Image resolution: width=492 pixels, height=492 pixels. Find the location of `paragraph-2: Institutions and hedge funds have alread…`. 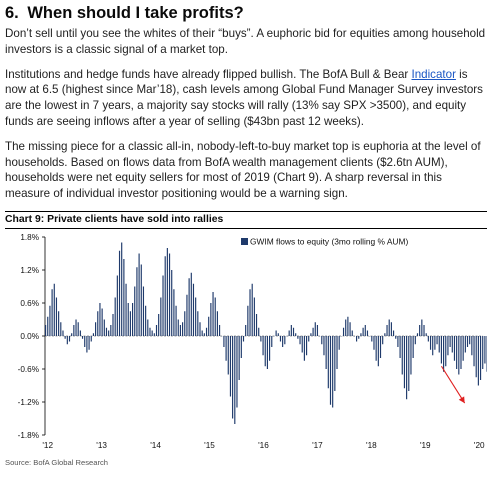

paragraph-2: Institutions and hedge funds have alread… is located at coordinates (246, 98).